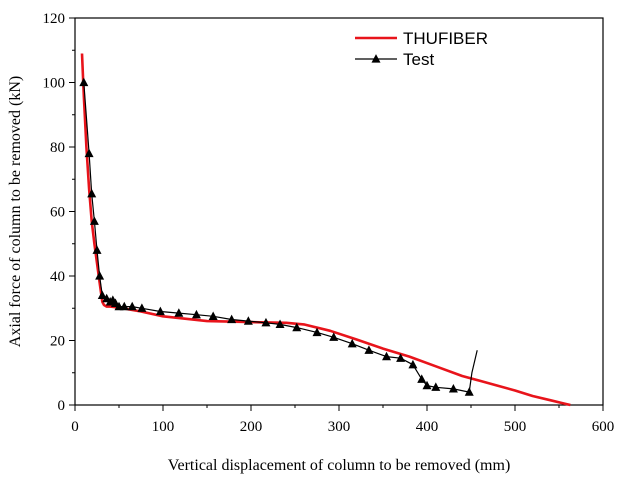  I want to click on x-tick-label: 0, so click(75, 427).